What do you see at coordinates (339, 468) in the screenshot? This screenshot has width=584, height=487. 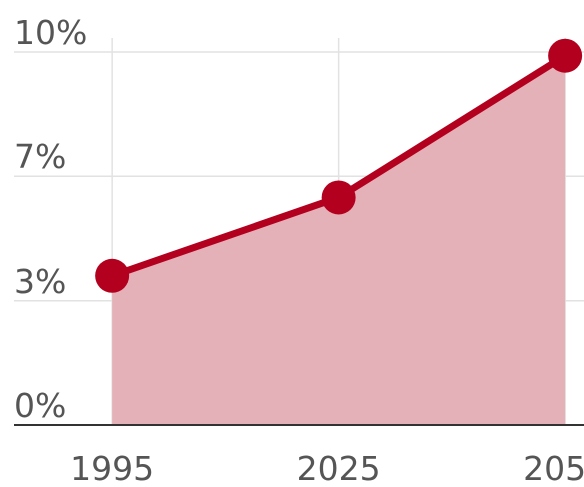 I see `x-tick-label: 2025` at bounding box center [339, 468].